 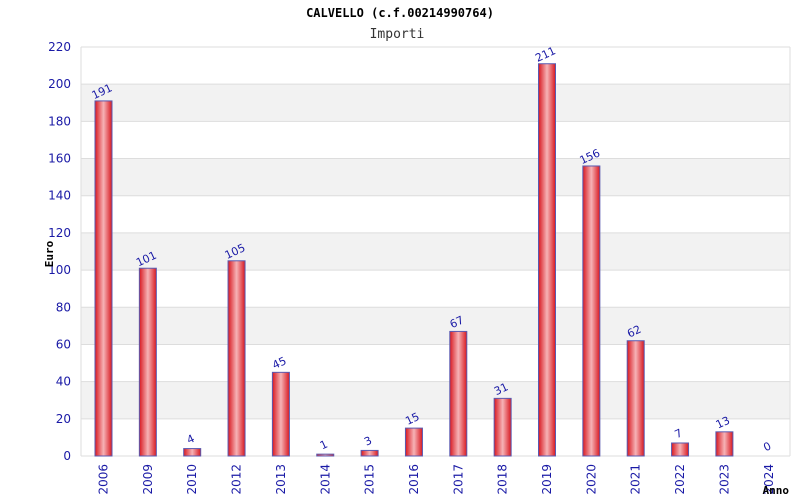 What do you see at coordinates (49, 253) in the screenshot?
I see `y-axis-label: Euro` at bounding box center [49, 253].